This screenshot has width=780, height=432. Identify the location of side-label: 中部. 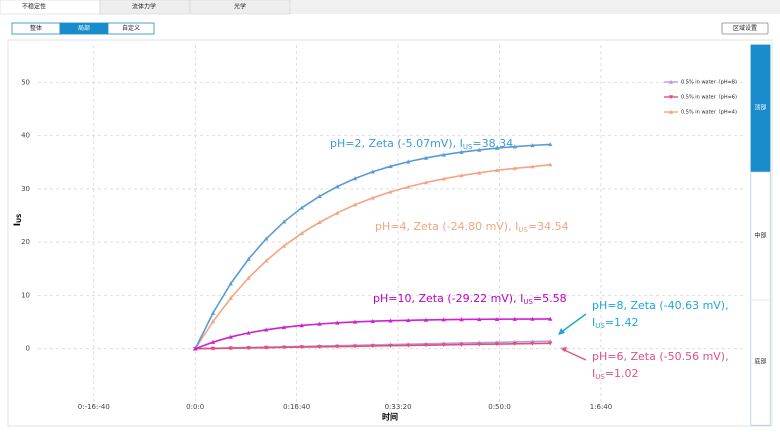
(760, 236).